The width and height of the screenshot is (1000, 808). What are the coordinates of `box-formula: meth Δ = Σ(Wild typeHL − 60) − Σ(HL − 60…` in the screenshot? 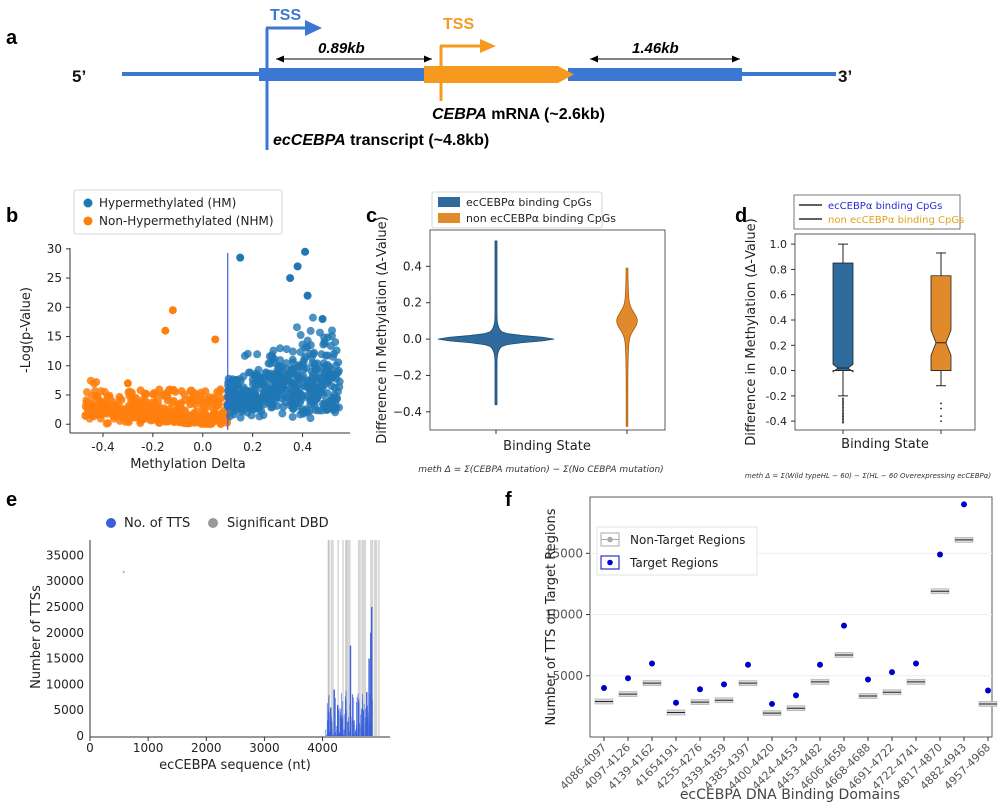 It's located at (868, 476).